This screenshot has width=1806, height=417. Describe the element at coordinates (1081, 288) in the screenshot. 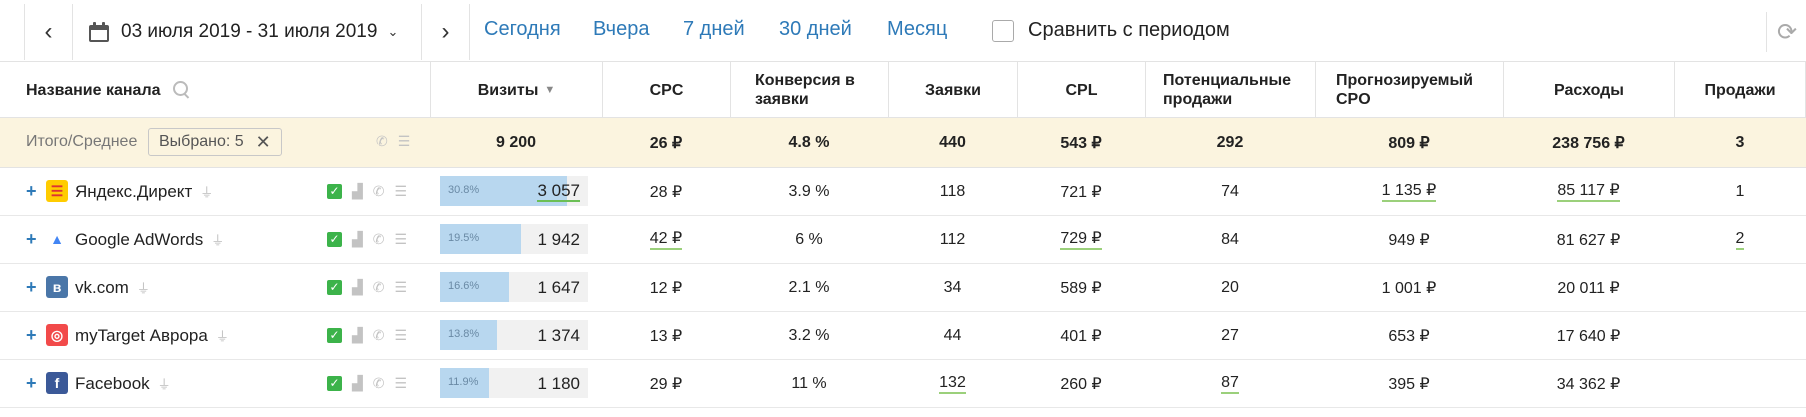

I see `cell-value: 589 ₽` at that location.